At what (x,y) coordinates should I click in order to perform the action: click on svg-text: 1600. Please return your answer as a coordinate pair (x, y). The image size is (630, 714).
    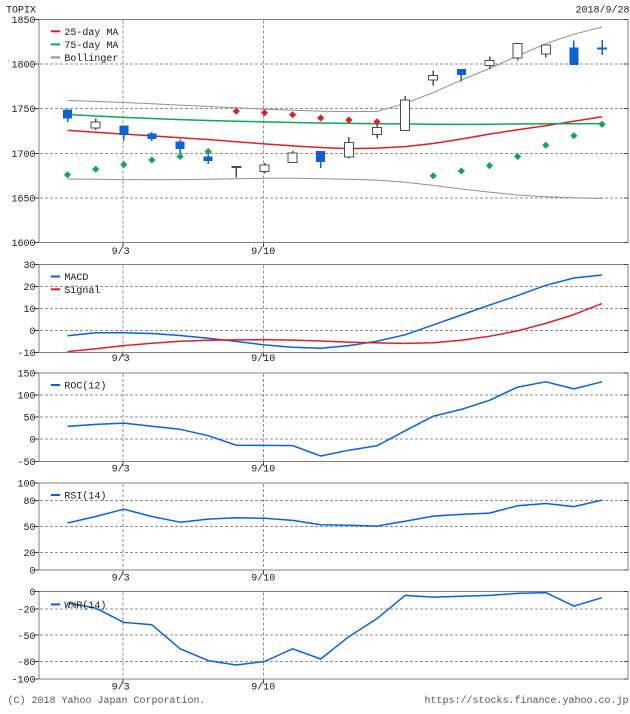
    Looking at the image, I should click on (23, 244).